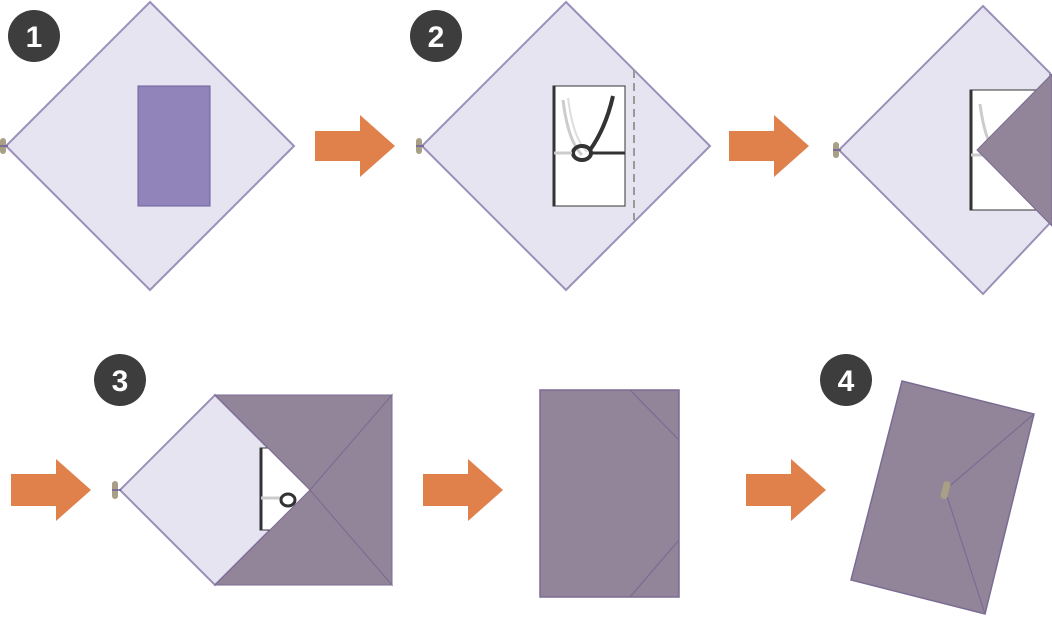 This screenshot has width=1052, height=617. I want to click on step-2-panel, so click(564, 146).